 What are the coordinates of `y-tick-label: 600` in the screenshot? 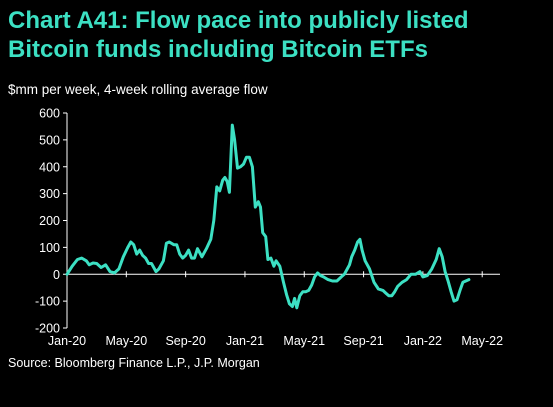 It's located at (49, 114).